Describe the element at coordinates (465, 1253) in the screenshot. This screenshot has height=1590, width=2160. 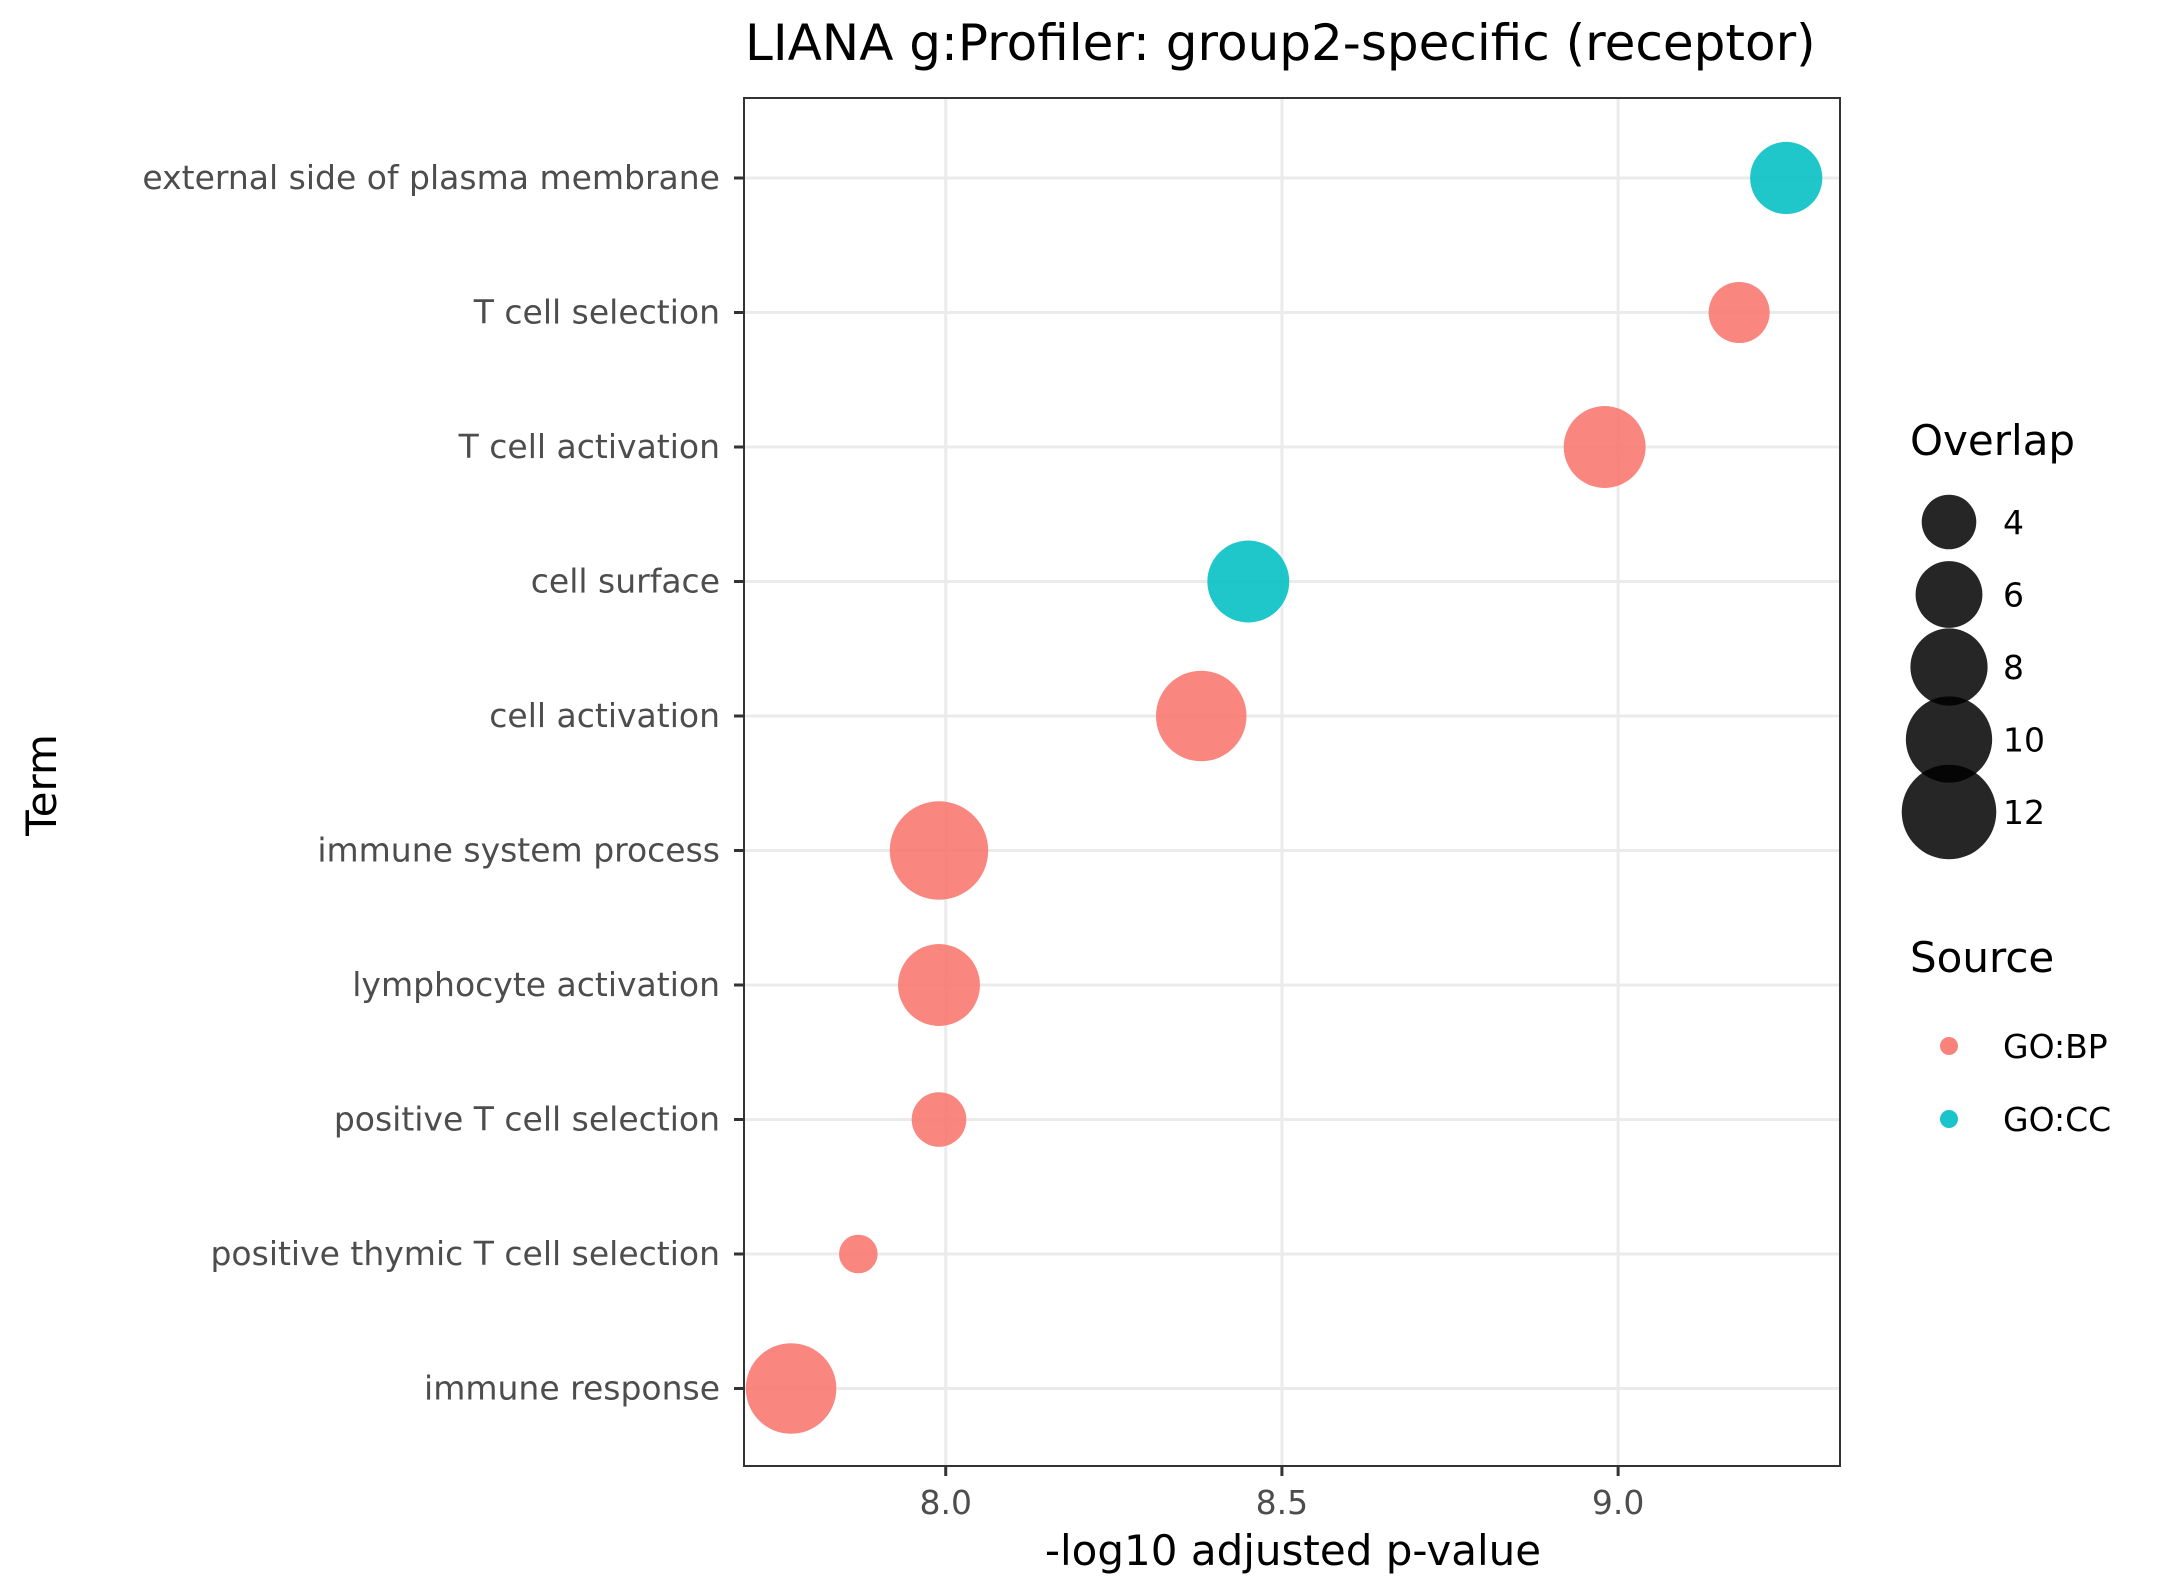
I see `y-tick-label: positive thymic T cell selection` at that location.